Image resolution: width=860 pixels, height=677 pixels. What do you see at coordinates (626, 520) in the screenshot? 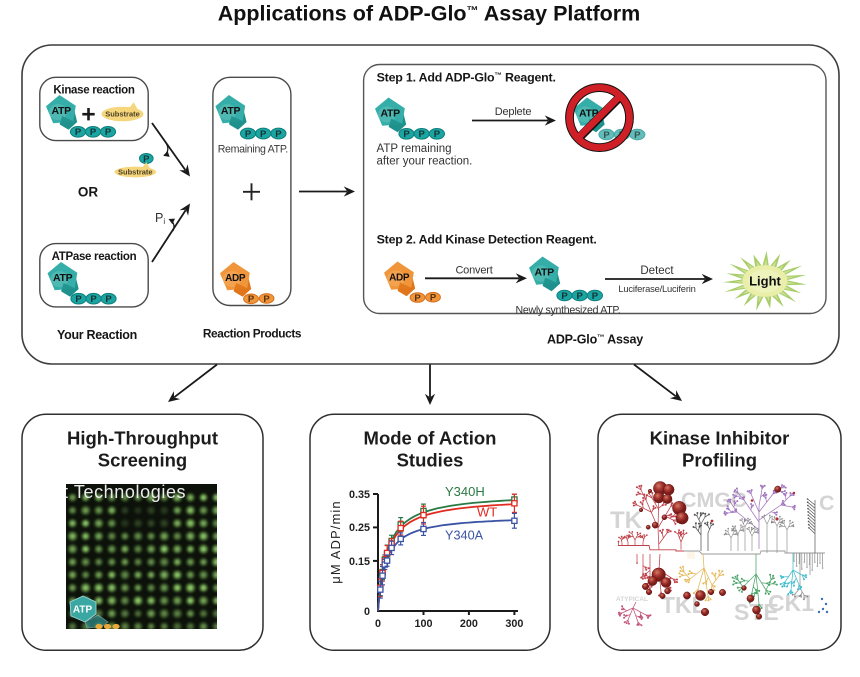
I see `svg-text: TK` at bounding box center [626, 520].